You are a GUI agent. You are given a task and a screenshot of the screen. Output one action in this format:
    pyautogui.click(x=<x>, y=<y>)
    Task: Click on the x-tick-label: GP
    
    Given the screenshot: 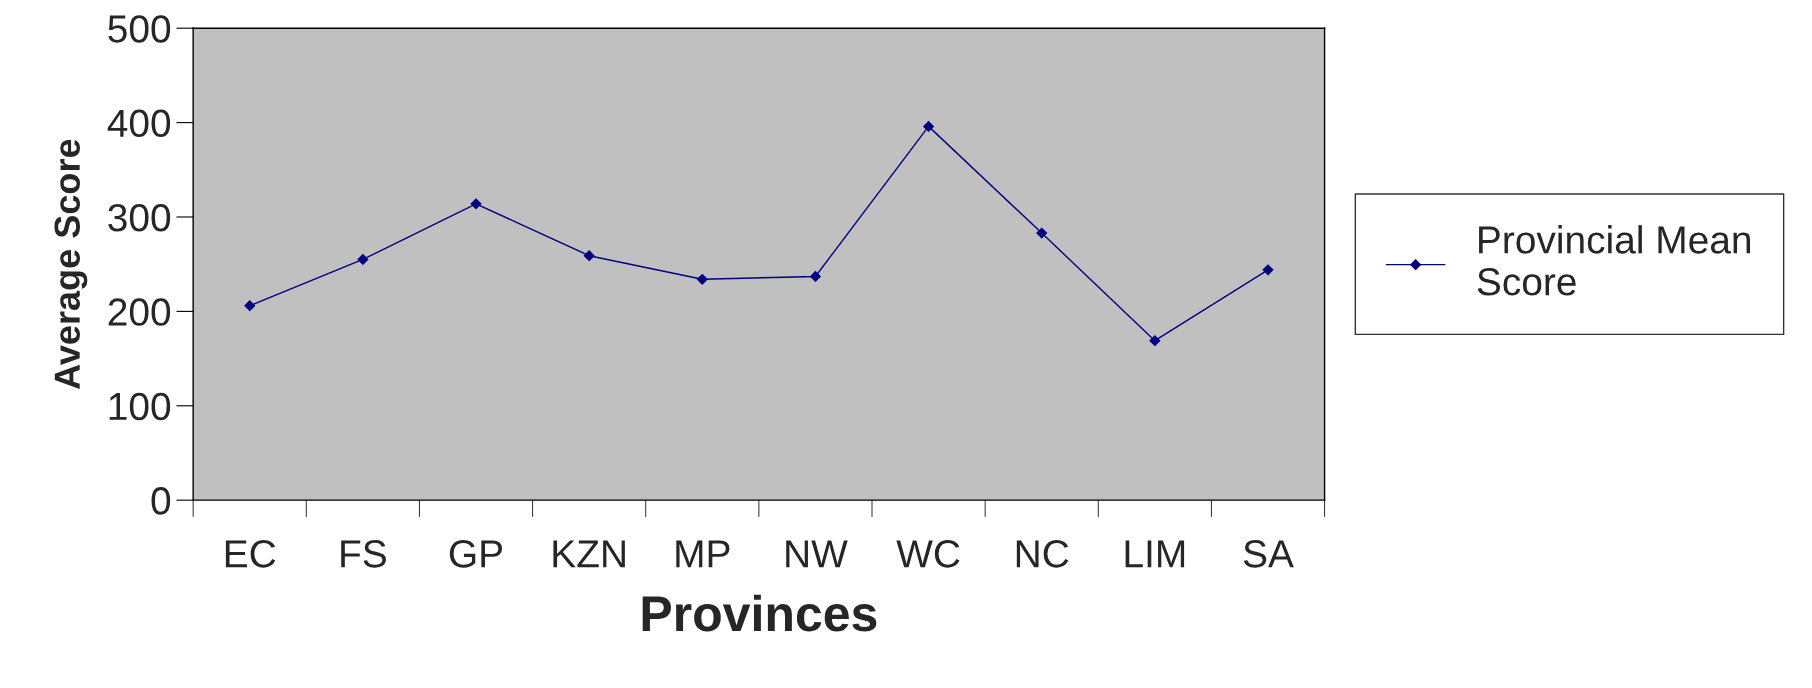 What is the action you would take?
    pyautogui.click(x=476, y=554)
    